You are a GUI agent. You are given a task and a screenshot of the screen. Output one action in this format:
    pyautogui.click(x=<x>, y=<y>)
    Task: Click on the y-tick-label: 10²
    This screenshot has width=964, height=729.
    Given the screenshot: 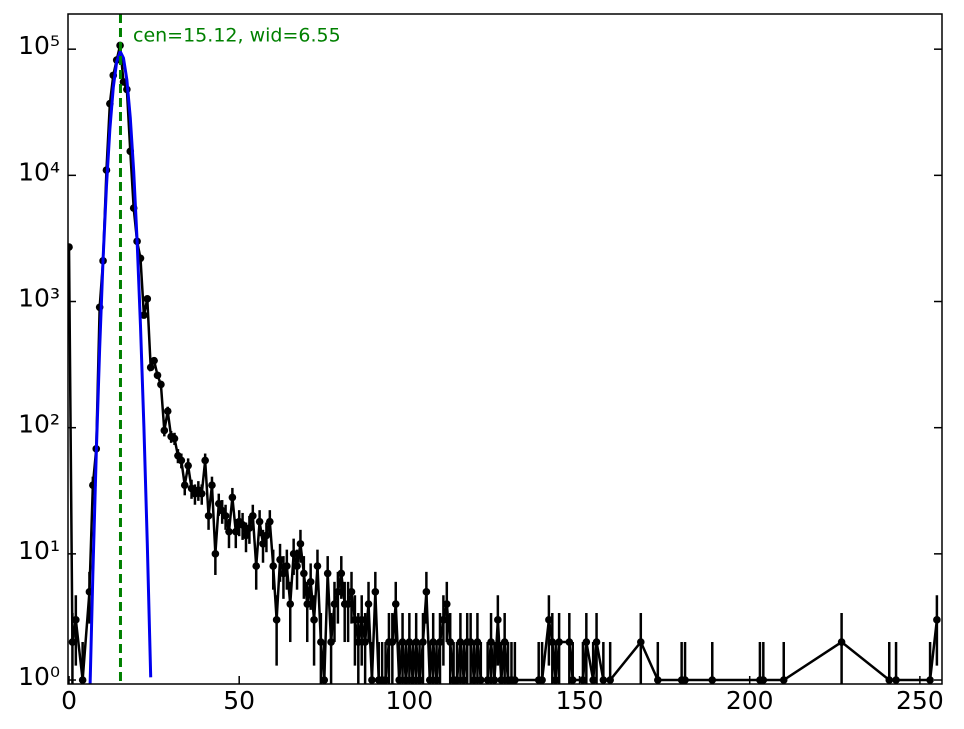 What is the action you would take?
    pyautogui.click(x=39, y=424)
    